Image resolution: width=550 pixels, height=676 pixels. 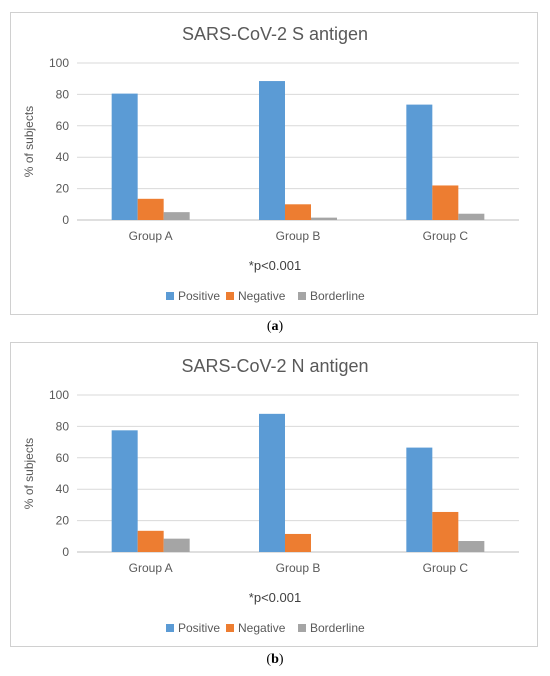 What do you see at coordinates (274, 366) in the screenshot?
I see `chart-title: SARS-CoV-2 N antigen` at bounding box center [274, 366].